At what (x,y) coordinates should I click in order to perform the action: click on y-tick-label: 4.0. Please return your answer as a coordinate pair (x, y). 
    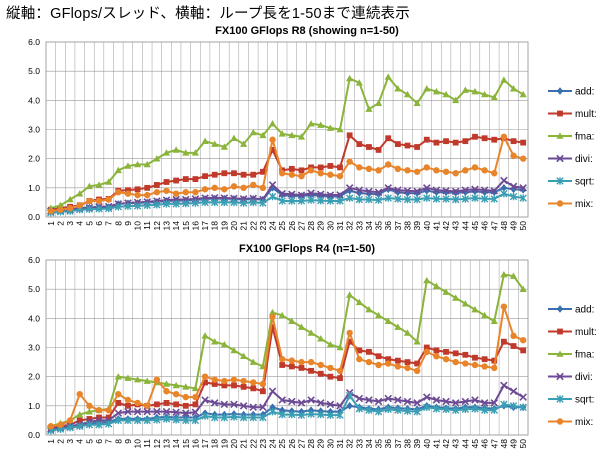
    Looking at the image, I should click on (34, 318).